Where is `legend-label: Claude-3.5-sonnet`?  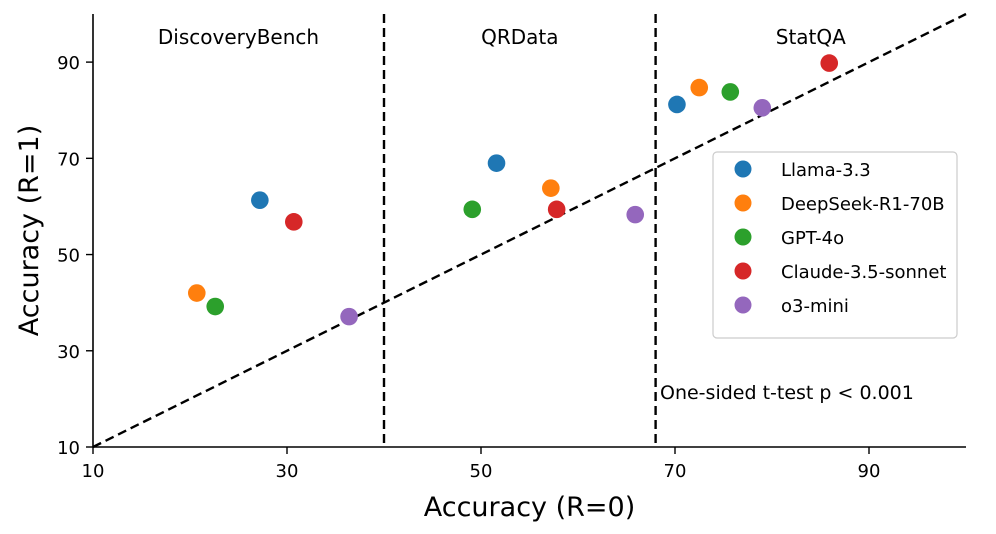
legend-label: Claude-3.5-sonnet is located at coordinates (863, 272).